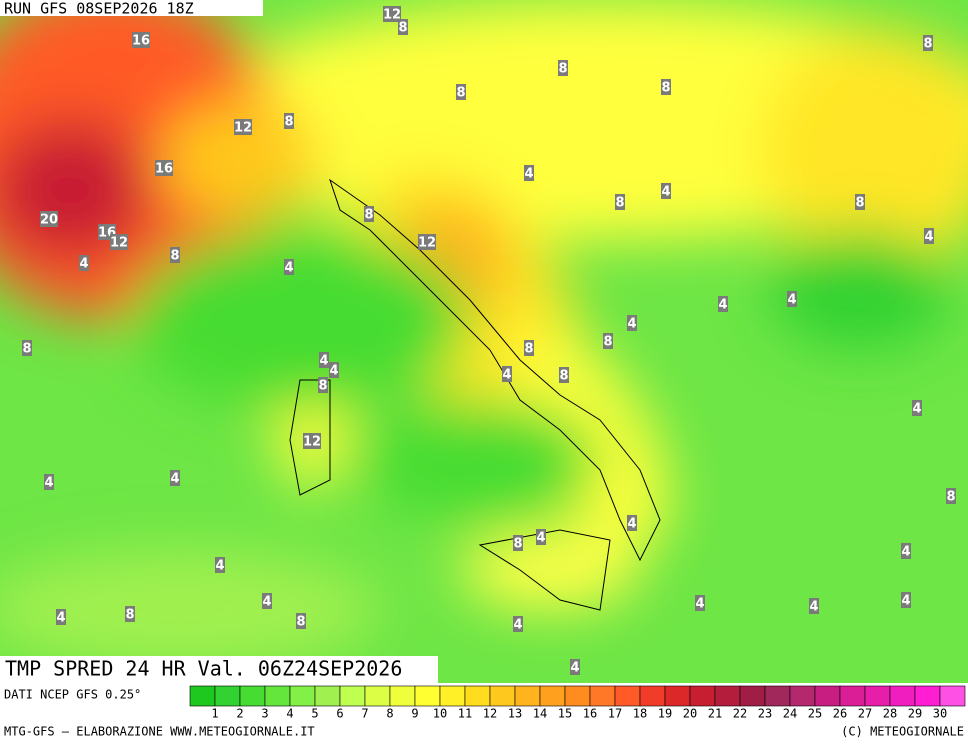 This screenshot has height=745, width=968. I want to click on contour-label: 16, so click(164, 169).